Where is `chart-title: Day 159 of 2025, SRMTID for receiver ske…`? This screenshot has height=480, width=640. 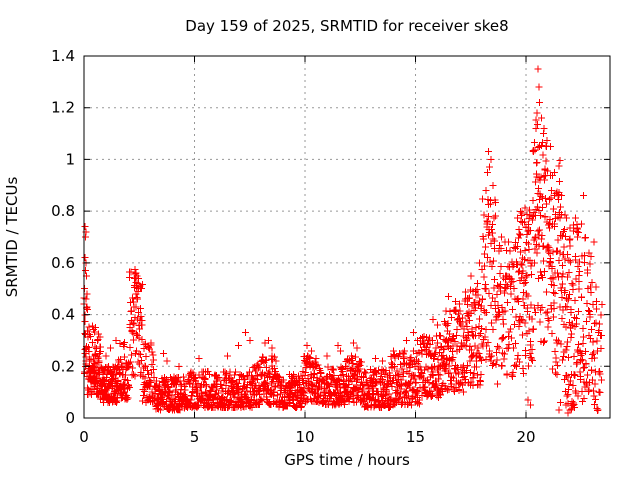 chart-title: Day 159 of 2025, SRMTID for receiver ske… is located at coordinates (346, 26).